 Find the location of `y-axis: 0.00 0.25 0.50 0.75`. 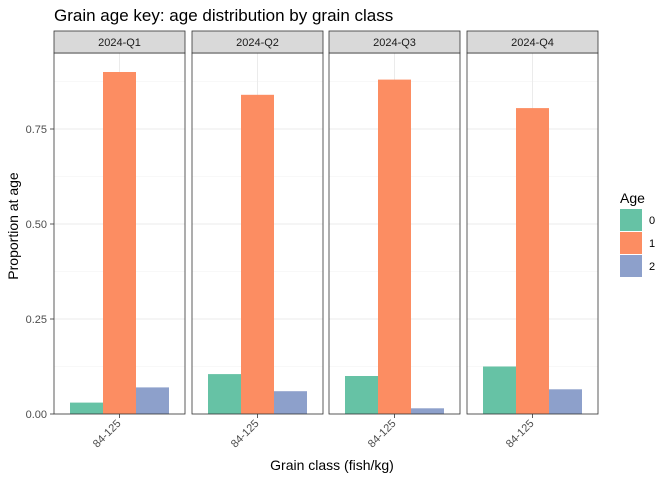

y-axis: 0.00 0.25 0.50 0.75 is located at coordinates (40, 272).